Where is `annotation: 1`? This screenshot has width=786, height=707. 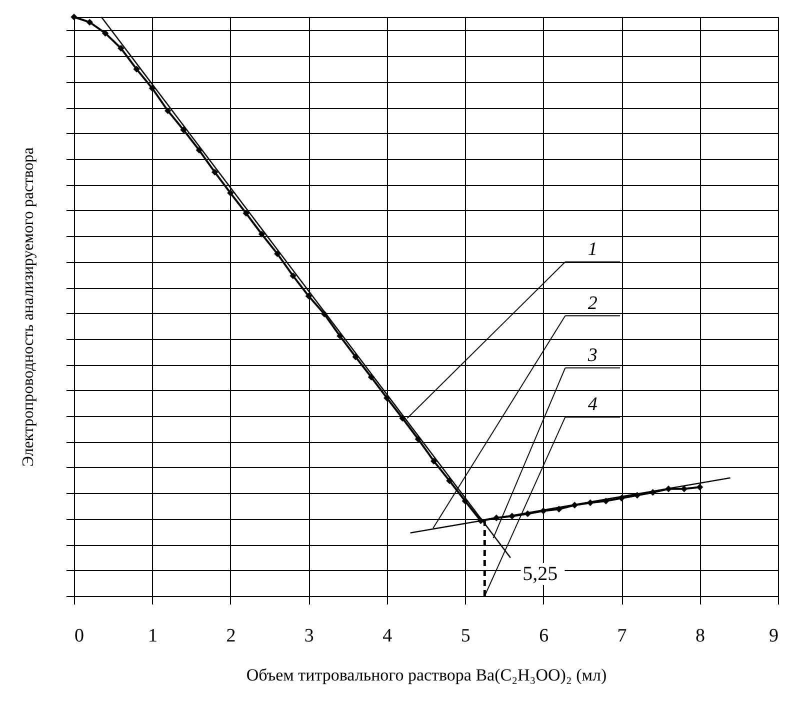
annotation: 1 is located at coordinates (593, 249).